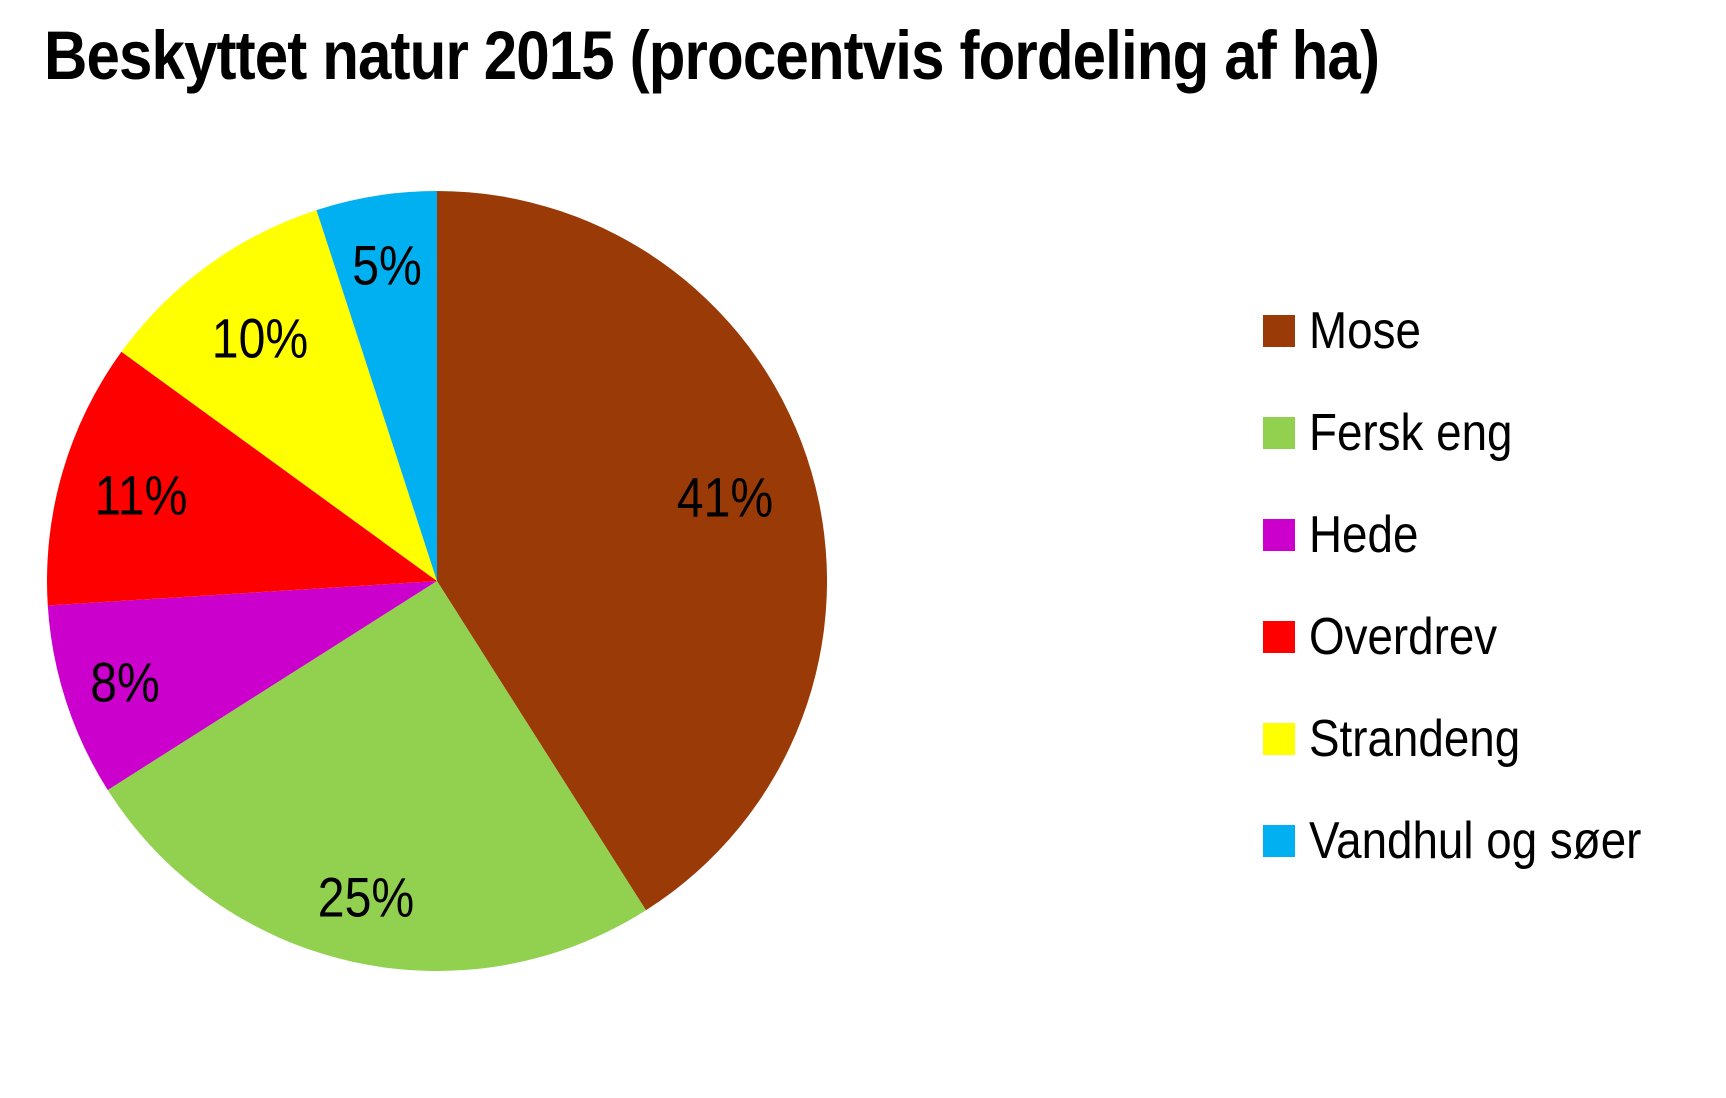 This screenshot has width=1726, height=1098. I want to click on pie-slice-mose, so click(632, 551).